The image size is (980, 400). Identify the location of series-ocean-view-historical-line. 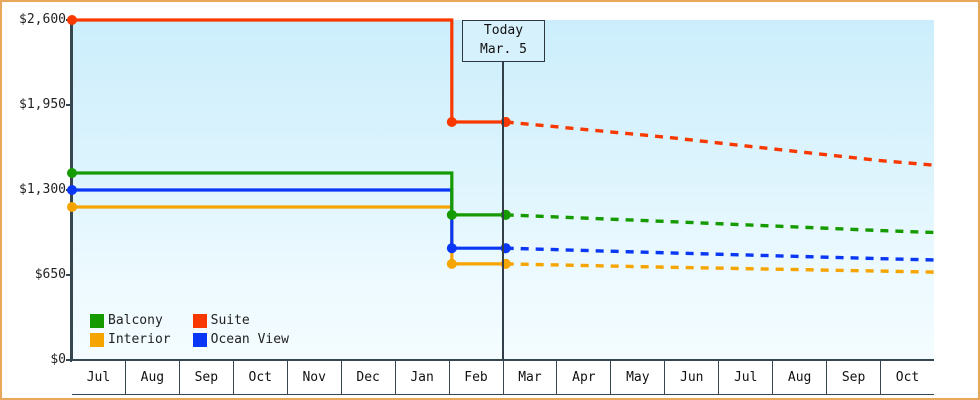
(289, 219).